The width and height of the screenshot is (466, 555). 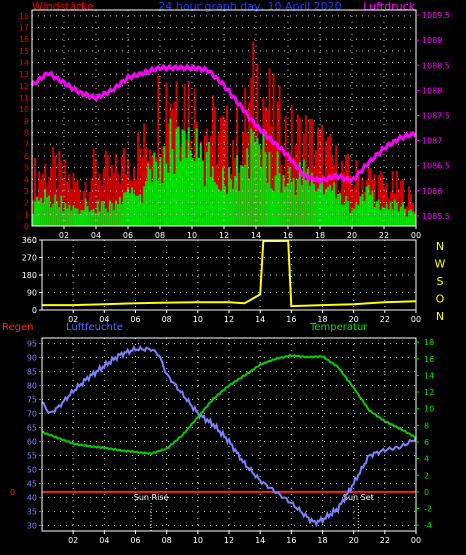 What do you see at coordinates (260, 540) in the screenshot?
I see `humidity-x-tick-label: 14` at bounding box center [260, 540].